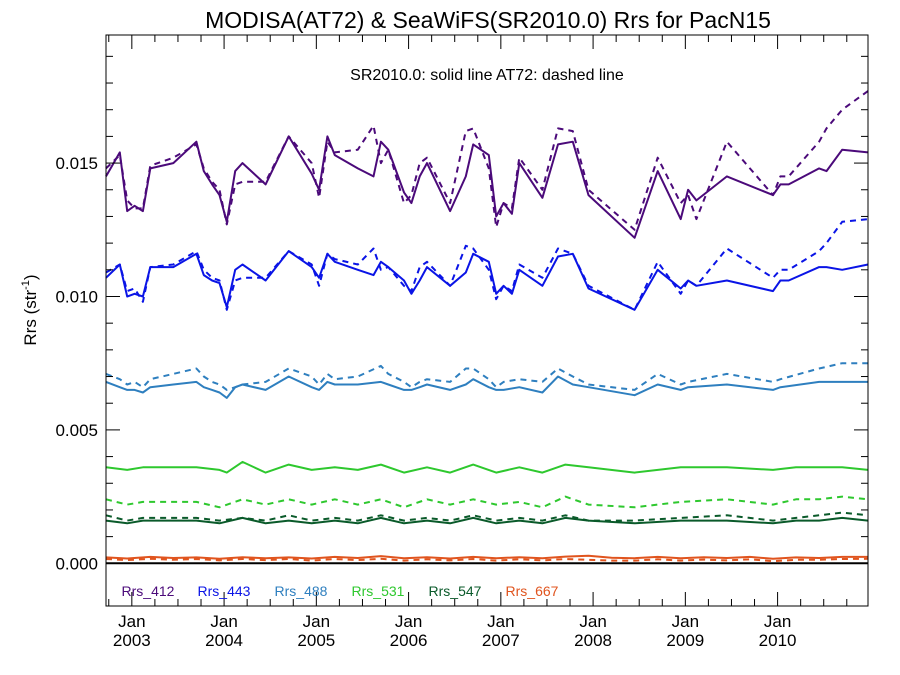 The image size is (900, 675). I want to click on series-line-rrs-412-solid, so click(487, 187).